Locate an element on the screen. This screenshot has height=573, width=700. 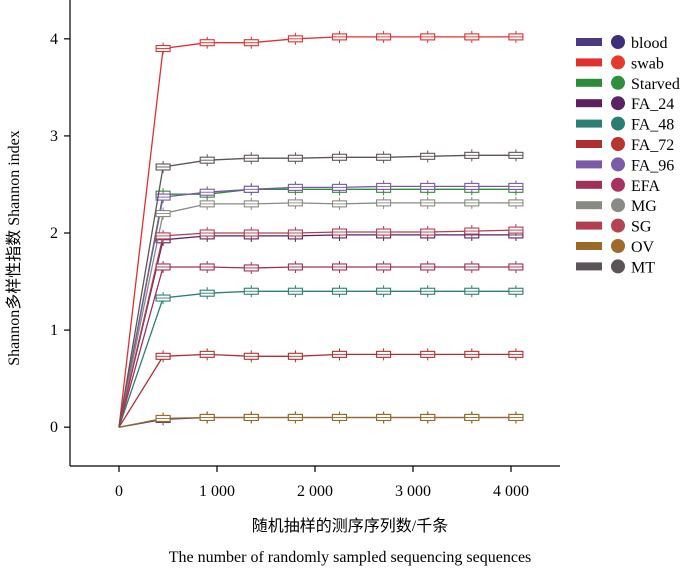
series-line-blood is located at coordinates (317, 422).